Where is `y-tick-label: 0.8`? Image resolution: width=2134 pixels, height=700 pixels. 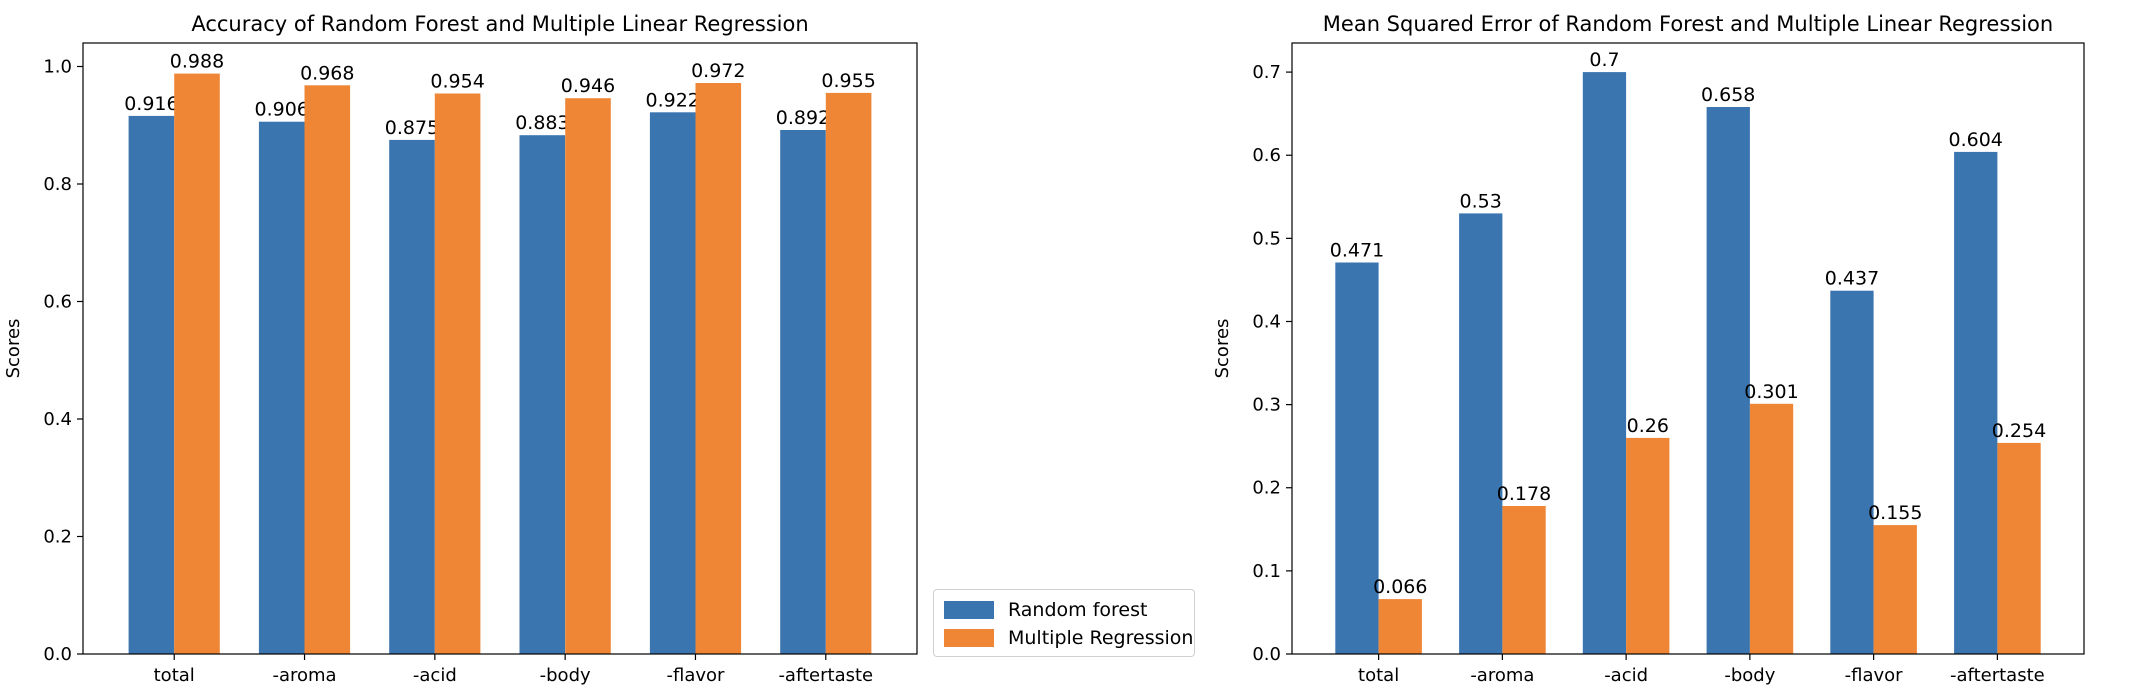
y-tick-label: 0.8 is located at coordinates (57, 184).